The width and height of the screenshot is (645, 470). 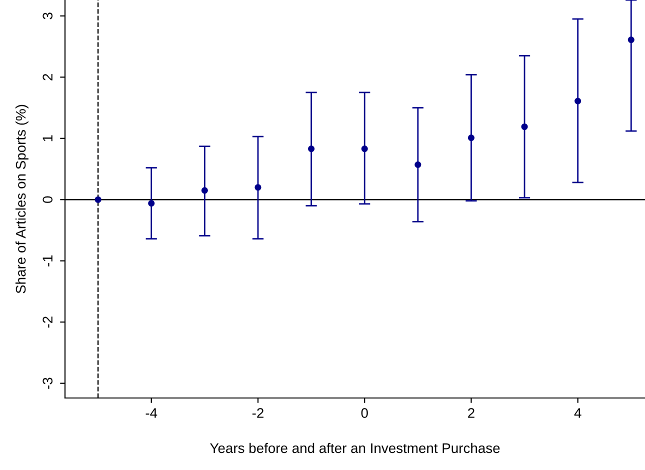 I want to click on x-axis-title: Years before and after an Investment Purchase, so click(x=355, y=448).